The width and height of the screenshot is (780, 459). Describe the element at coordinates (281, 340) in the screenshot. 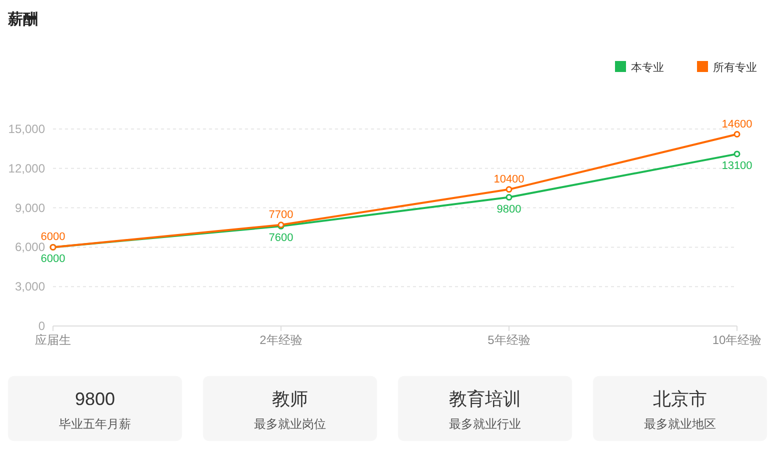

I see `x-tick-label: 2年经验` at that location.